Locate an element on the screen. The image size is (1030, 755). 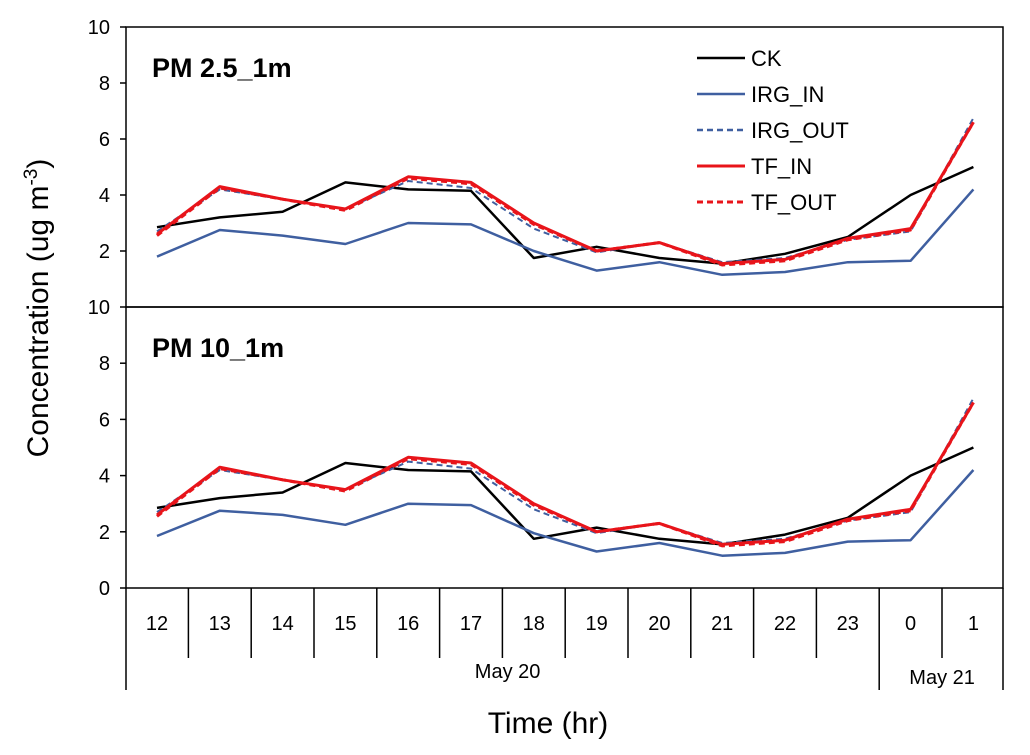
legend-label: CK is located at coordinates (766, 58).